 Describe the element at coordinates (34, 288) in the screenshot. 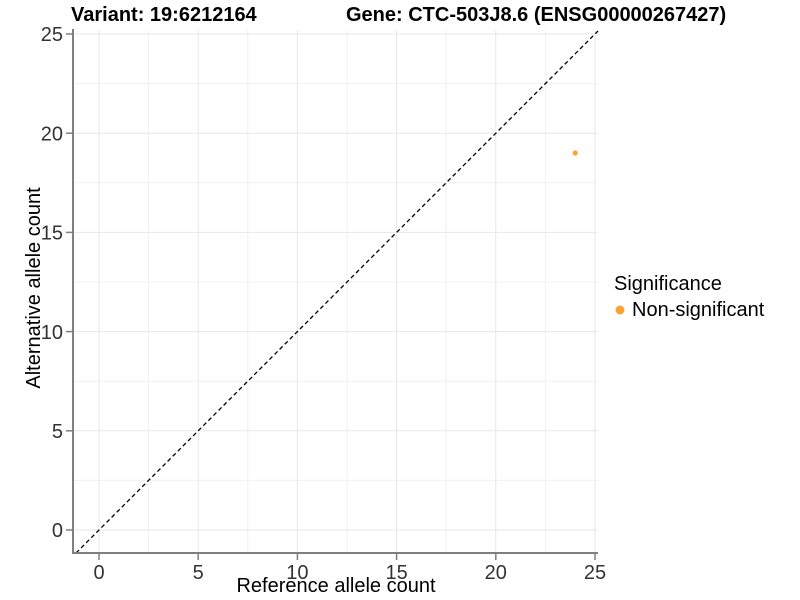

I see `y-axis-title: Alternative allele count` at that location.